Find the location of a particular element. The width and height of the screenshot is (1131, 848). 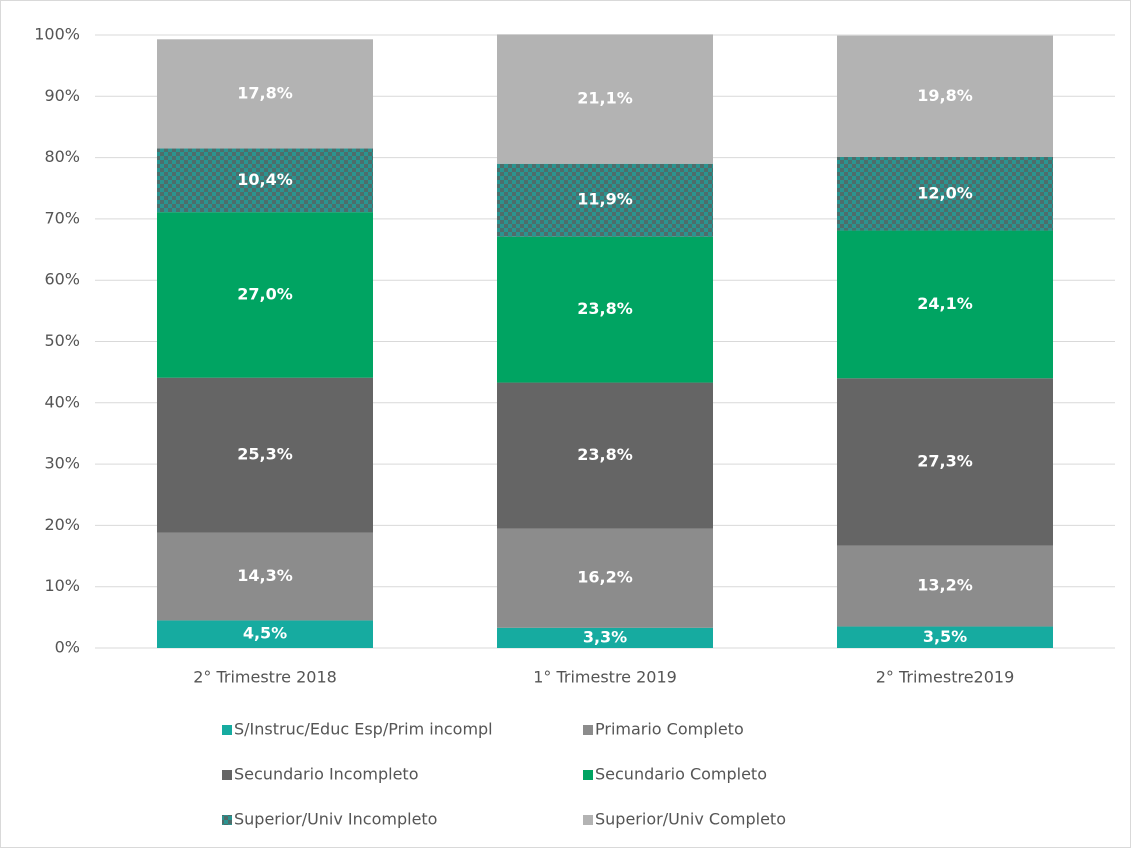

value-label: 19,8% is located at coordinates (945, 95).